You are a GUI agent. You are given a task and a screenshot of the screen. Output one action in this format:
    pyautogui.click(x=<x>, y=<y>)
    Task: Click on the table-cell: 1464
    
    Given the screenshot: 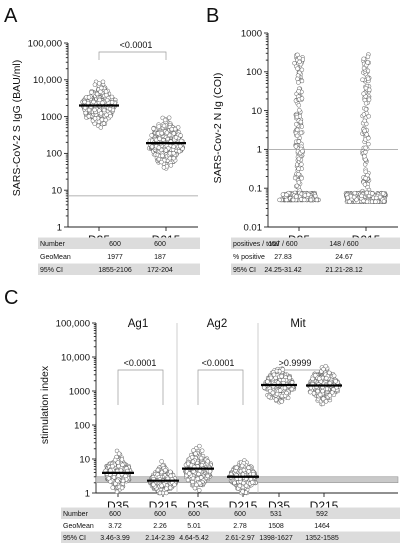 What is the action you would take?
    pyautogui.click(x=322, y=526)
    